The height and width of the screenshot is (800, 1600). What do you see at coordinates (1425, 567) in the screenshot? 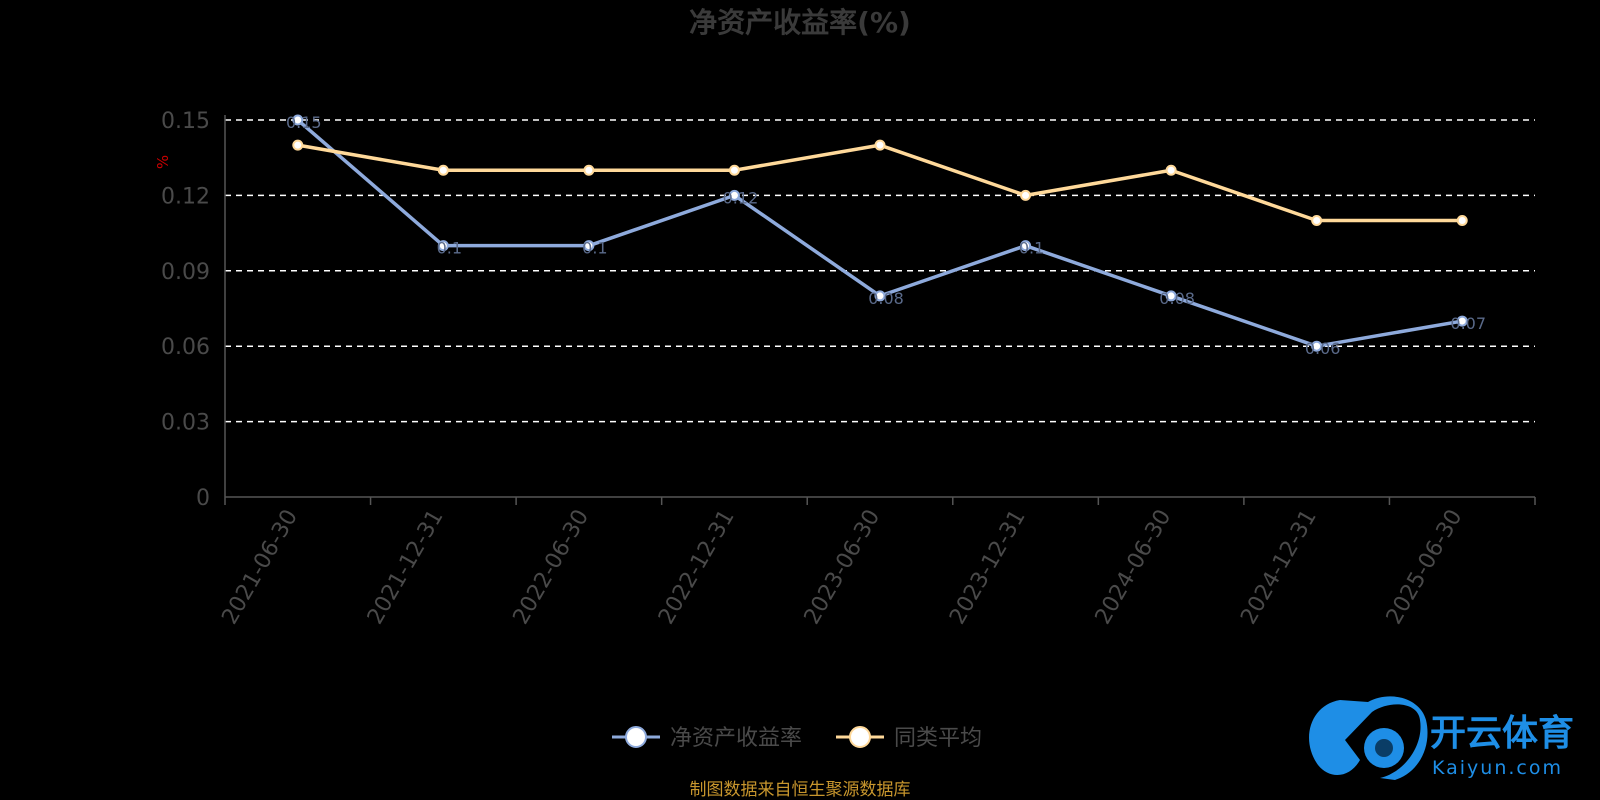
I see `x-tick-label: 2025-06-30` at bounding box center [1425, 567].